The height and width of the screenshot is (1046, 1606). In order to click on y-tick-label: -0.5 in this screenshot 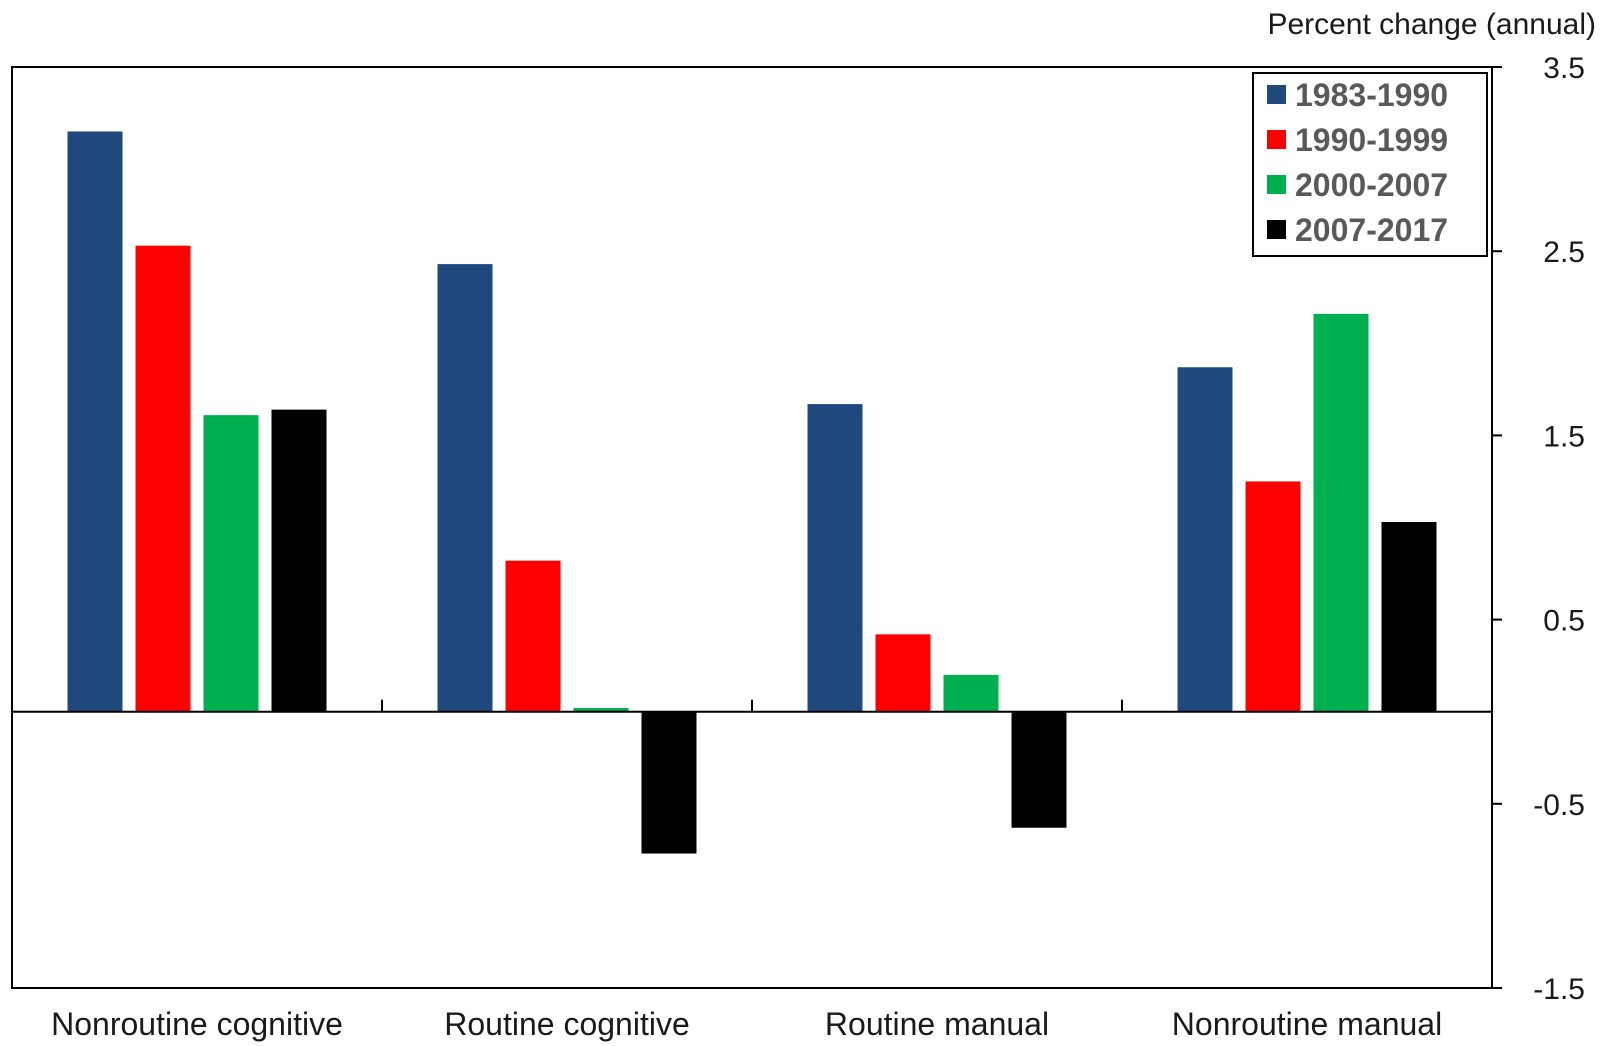, I will do `click(1559, 805)`.